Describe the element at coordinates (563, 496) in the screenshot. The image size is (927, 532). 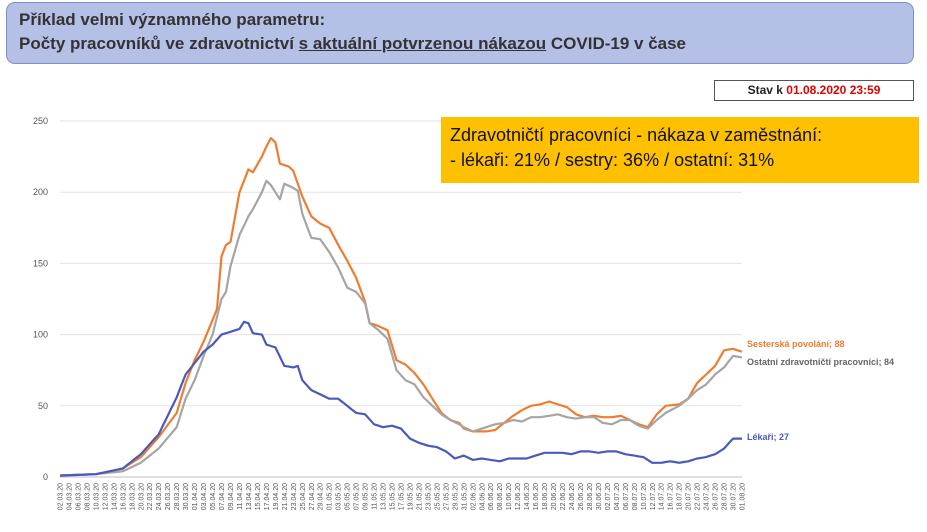
I see `x-tick-label: 22.06.20` at that location.